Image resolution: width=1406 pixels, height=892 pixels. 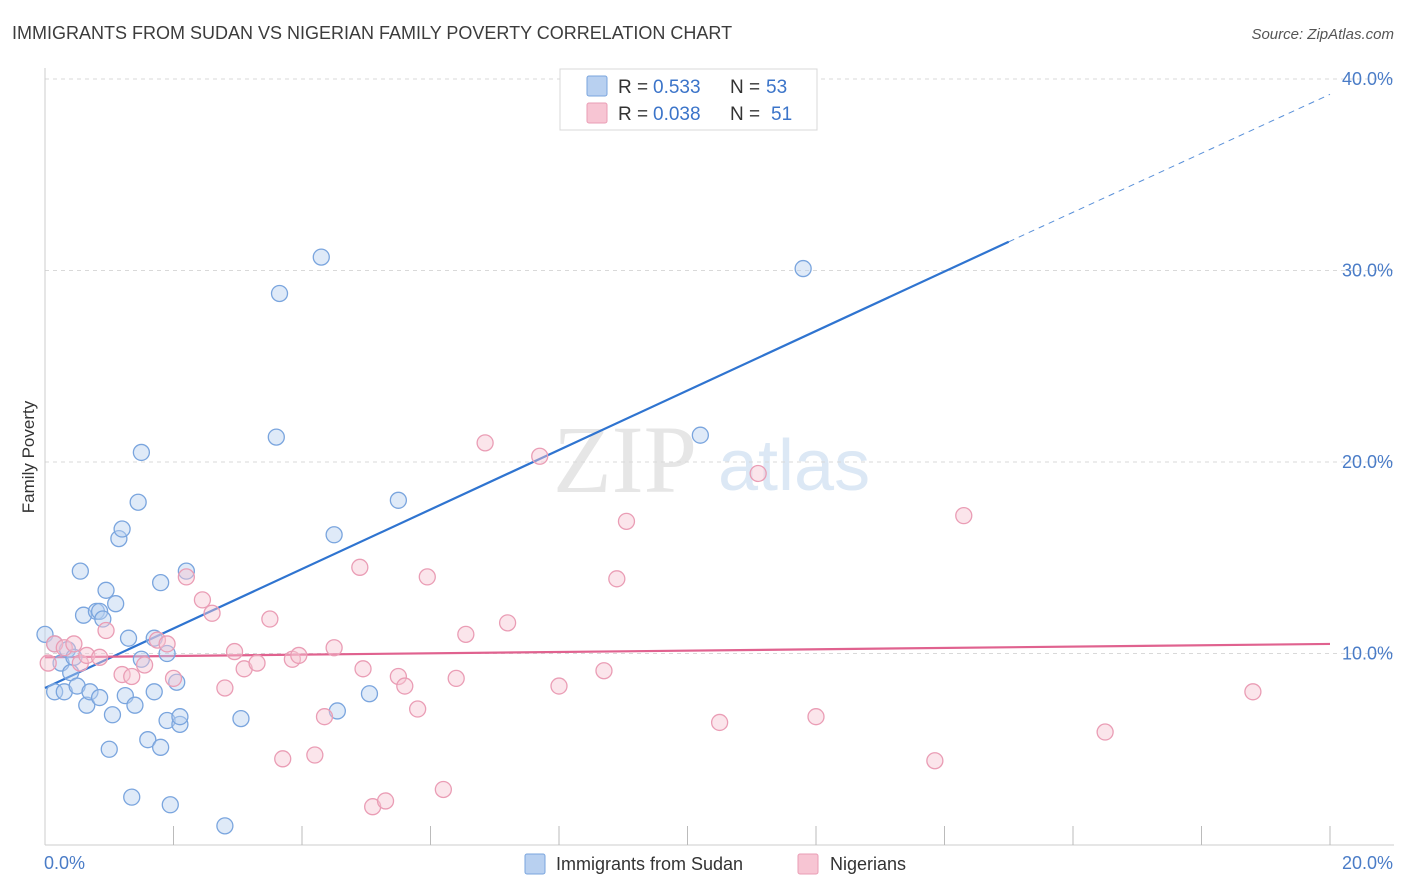 What do you see at coordinates (1322, 34) in the screenshot?
I see `source-label: Source: ZipAtlas.com` at bounding box center [1322, 34].